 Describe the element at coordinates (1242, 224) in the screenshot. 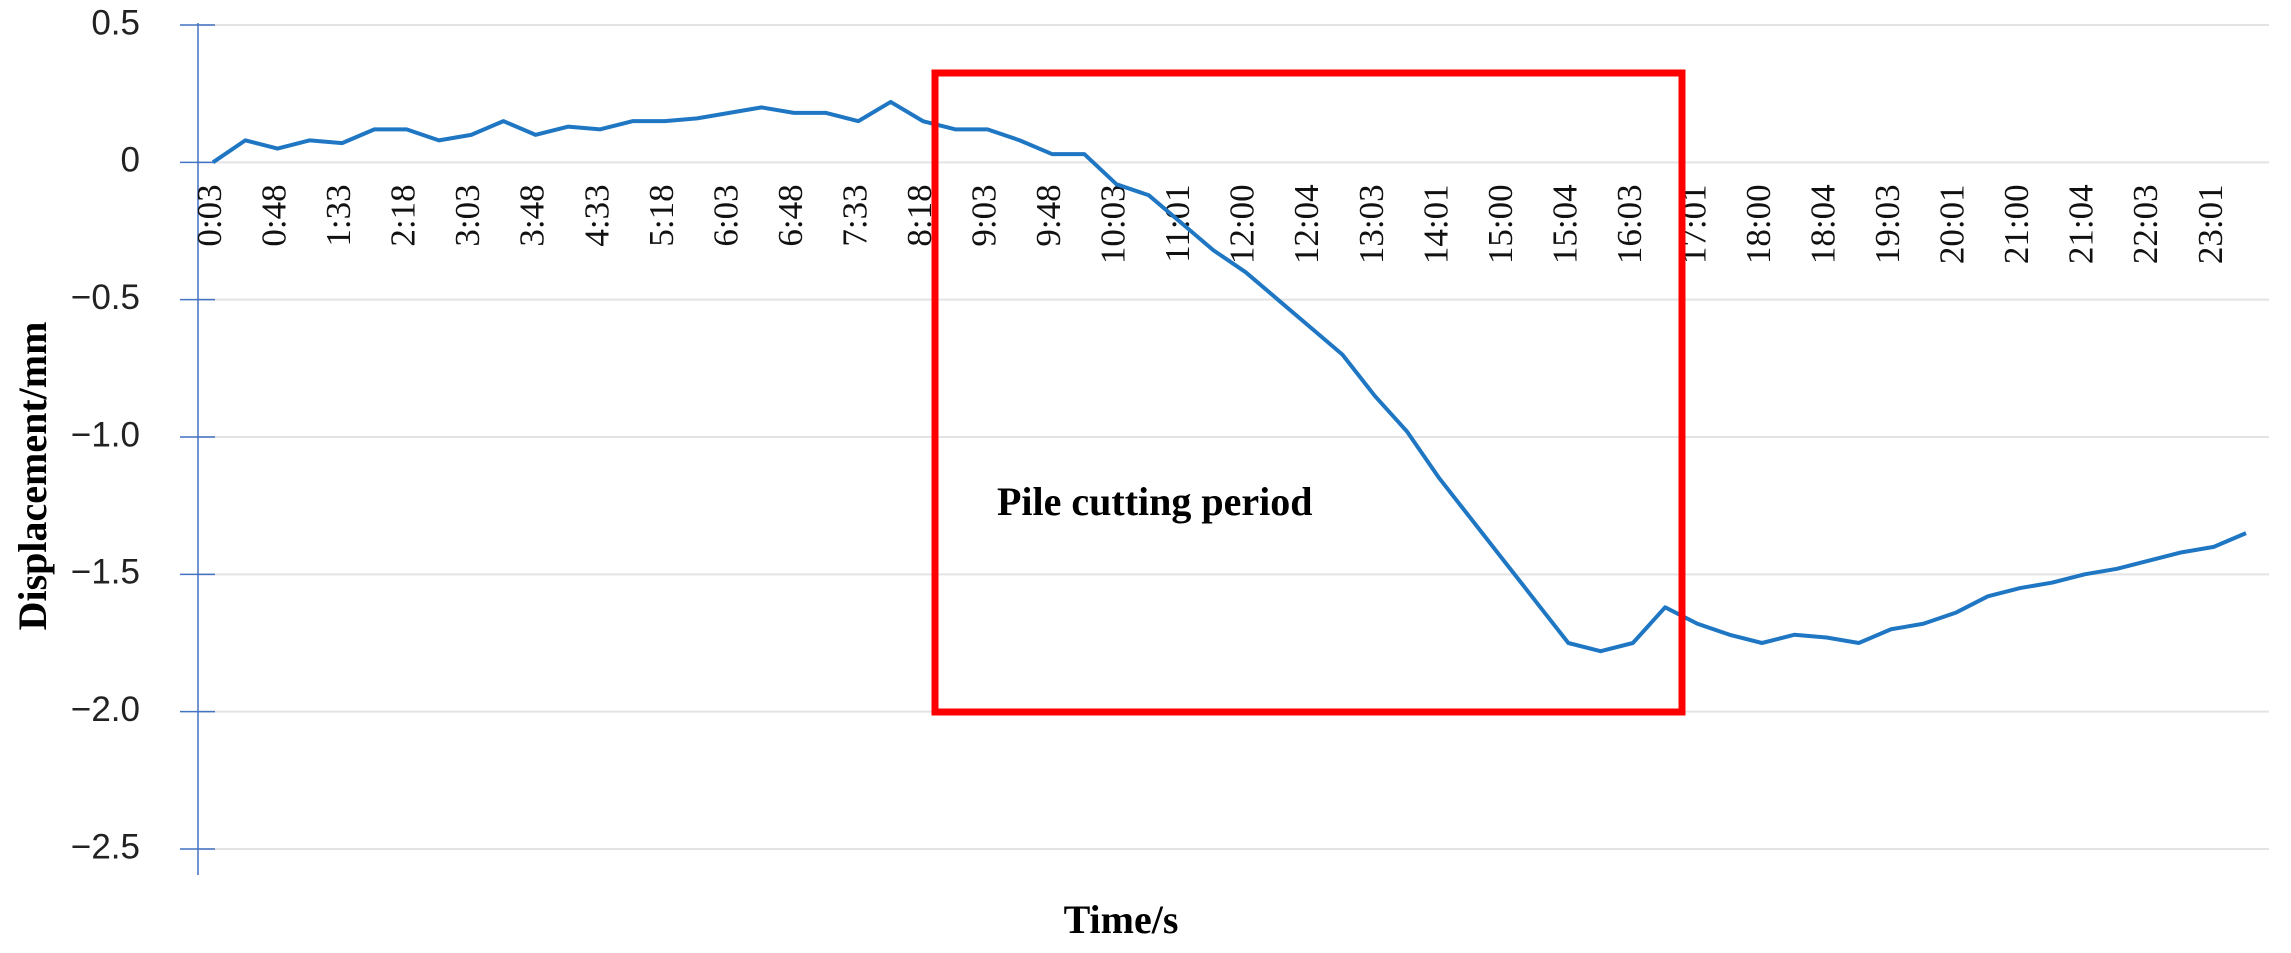

I see `x-tick-label: 12:00` at that location.